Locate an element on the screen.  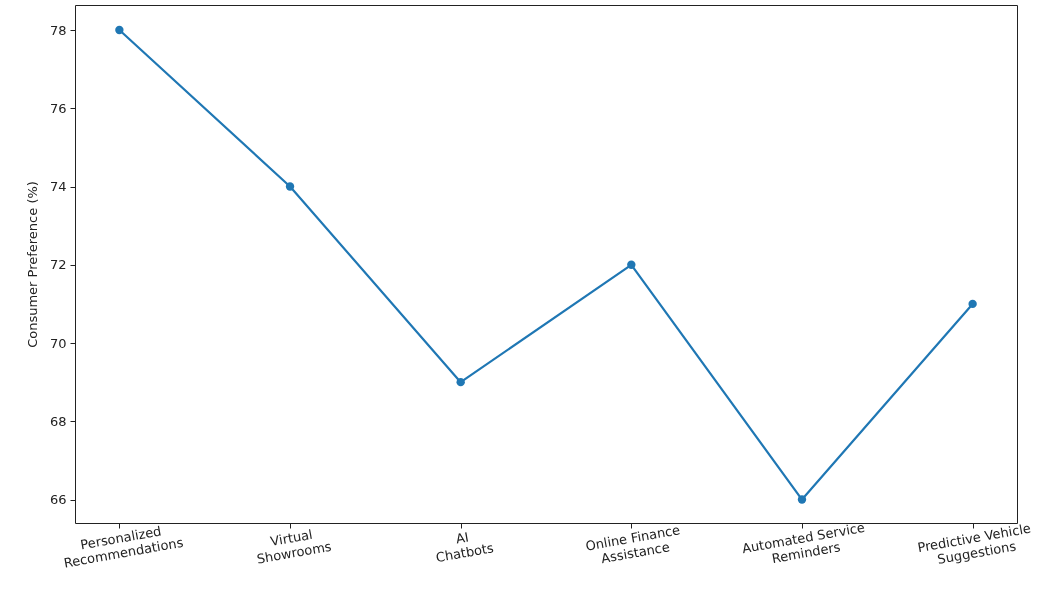
y-tick-label: 70 is located at coordinates (58, 343).